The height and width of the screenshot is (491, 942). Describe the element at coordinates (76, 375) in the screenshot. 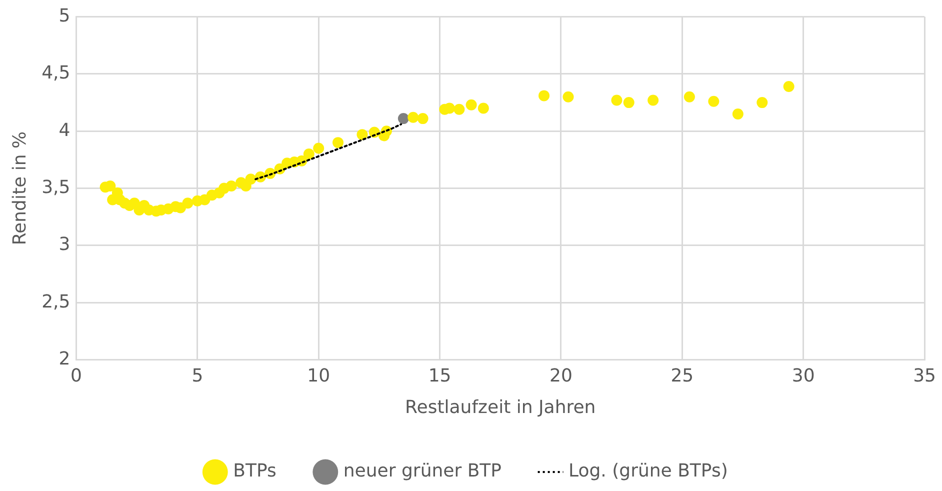

I see `x-tick-label: 0` at that location.